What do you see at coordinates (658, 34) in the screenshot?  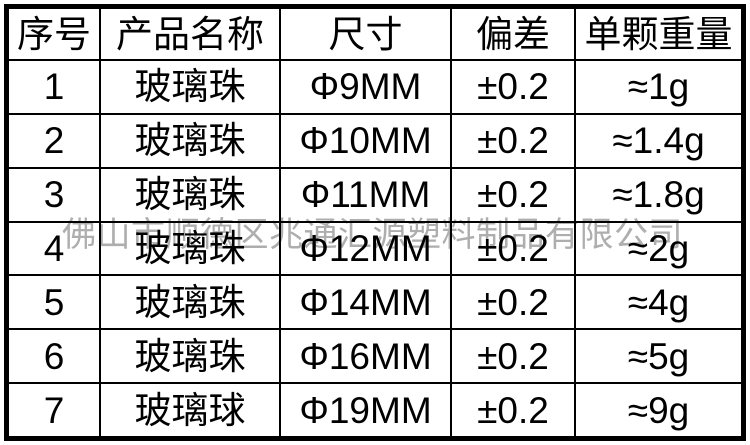 I see `column-header-unit-weight: 单颗重量` at bounding box center [658, 34].